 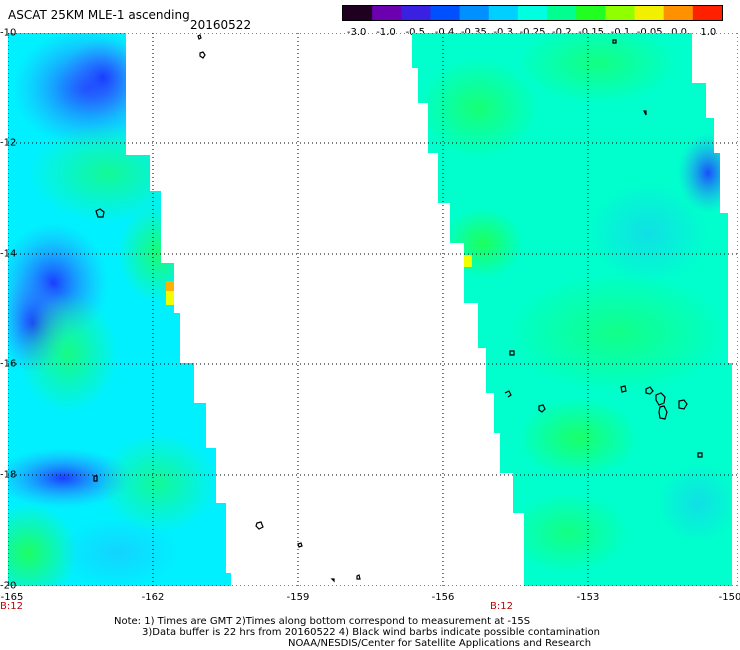 What do you see at coordinates (8, 33) in the screenshot?
I see `lat-tick-label: -10` at bounding box center [8, 33].